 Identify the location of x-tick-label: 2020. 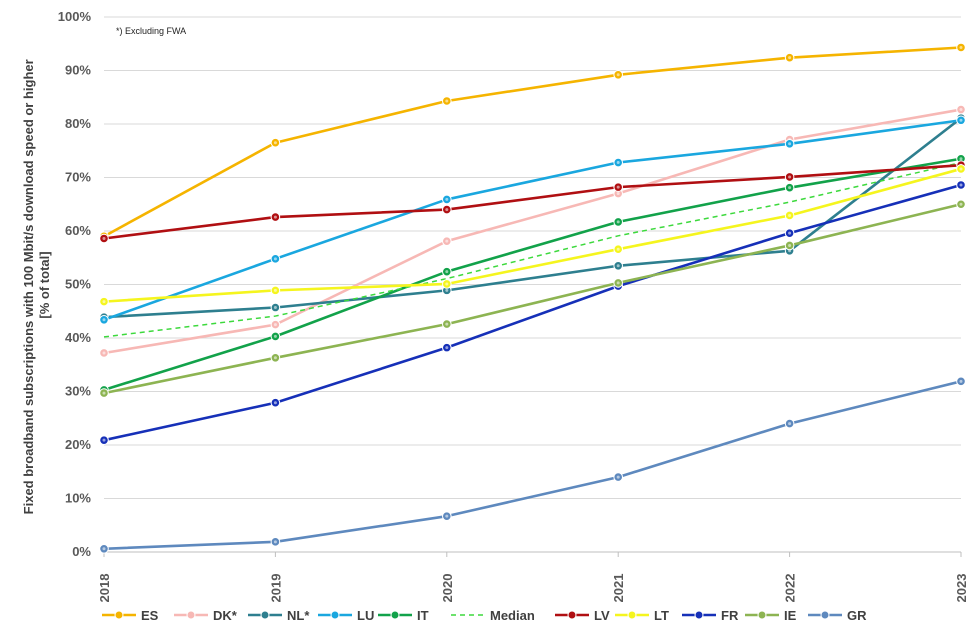
(447, 588).